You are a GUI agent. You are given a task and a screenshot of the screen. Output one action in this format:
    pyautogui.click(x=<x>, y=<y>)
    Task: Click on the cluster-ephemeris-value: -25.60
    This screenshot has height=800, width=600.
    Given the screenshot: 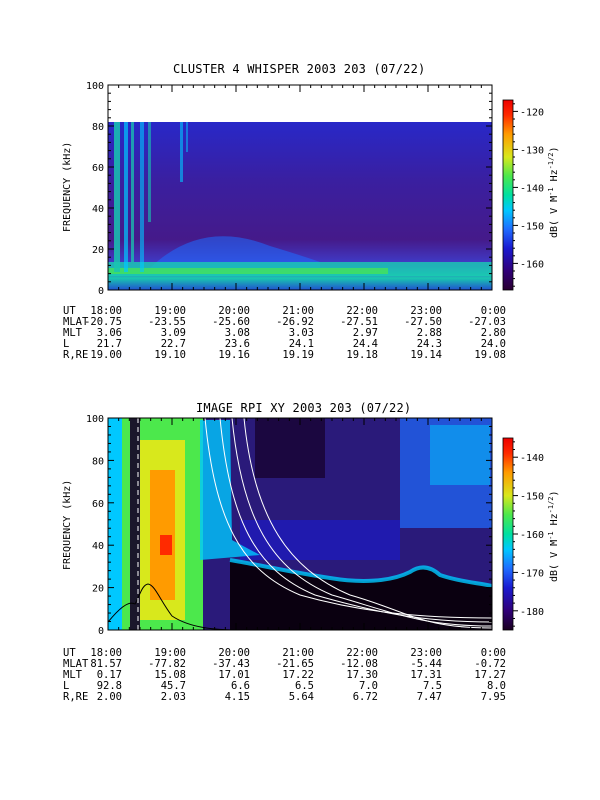 What is the action you would take?
    pyautogui.click(x=231, y=322)
    